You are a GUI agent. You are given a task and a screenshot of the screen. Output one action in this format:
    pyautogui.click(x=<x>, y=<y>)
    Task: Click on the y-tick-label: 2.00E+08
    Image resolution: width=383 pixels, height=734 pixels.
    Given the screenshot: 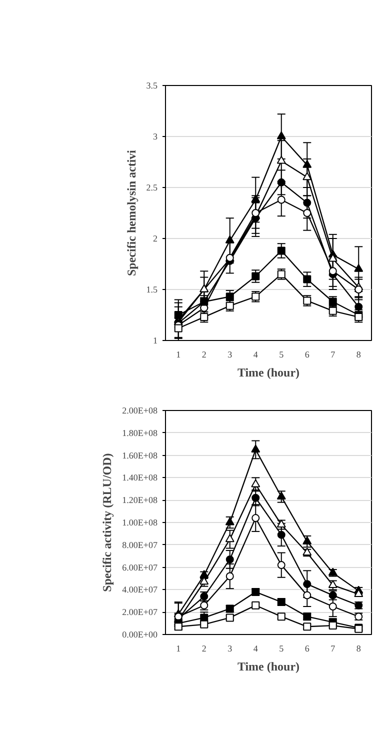 What is the action you would take?
    pyautogui.click(x=140, y=411)
    